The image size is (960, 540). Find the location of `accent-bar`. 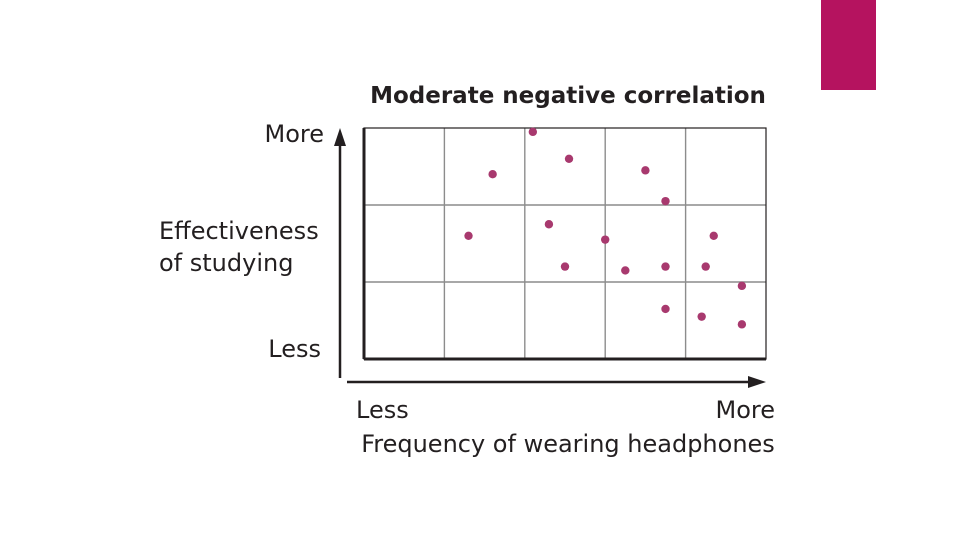

accent-bar is located at coordinates (848, 45).